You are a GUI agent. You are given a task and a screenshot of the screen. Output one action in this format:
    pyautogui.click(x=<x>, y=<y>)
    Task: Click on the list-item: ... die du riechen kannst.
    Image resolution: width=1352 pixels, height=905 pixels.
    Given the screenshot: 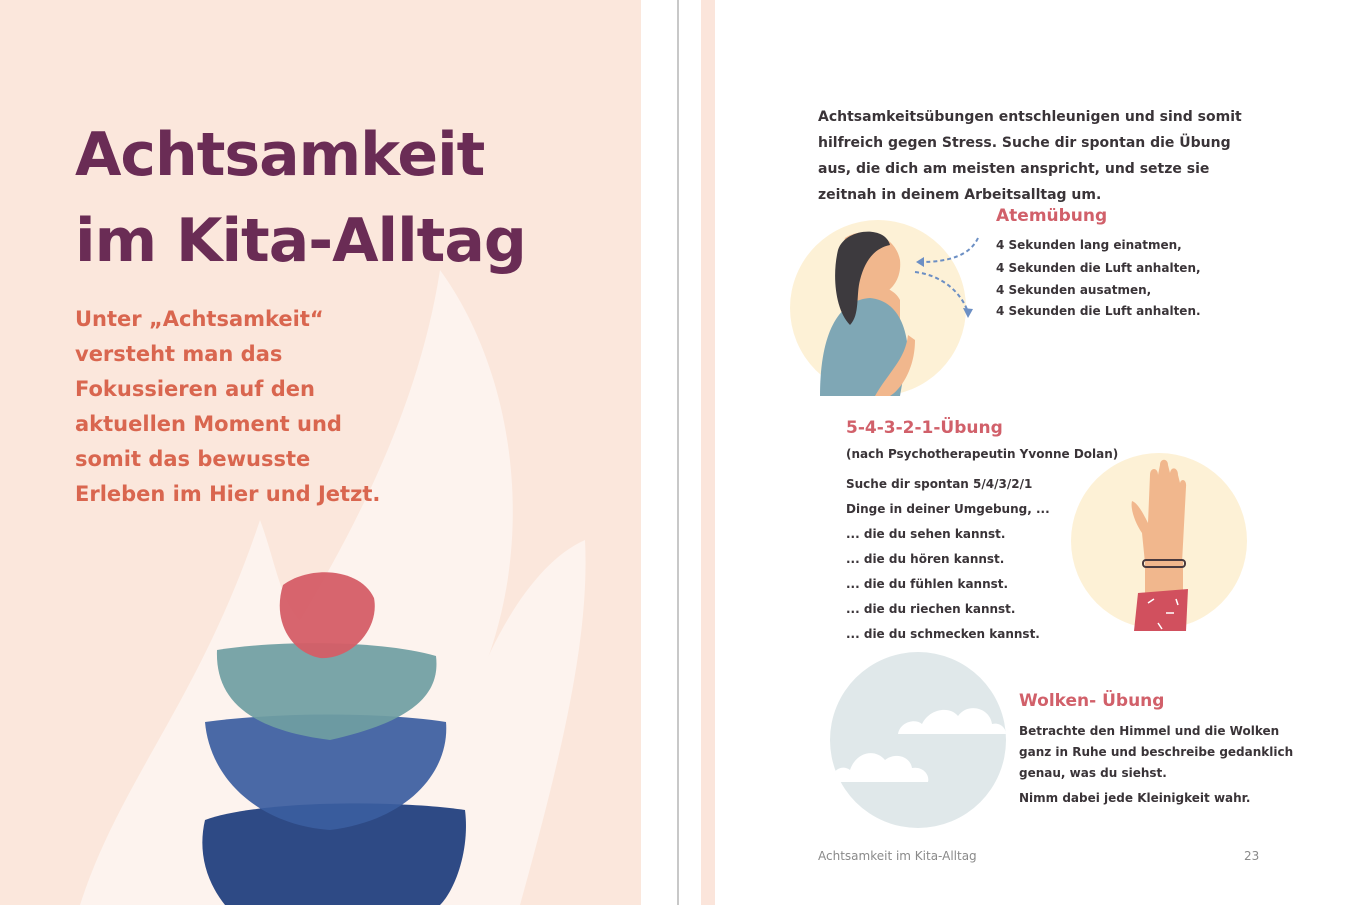 What is the action you would take?
    pyautogui.click(x=931, y=609)
    